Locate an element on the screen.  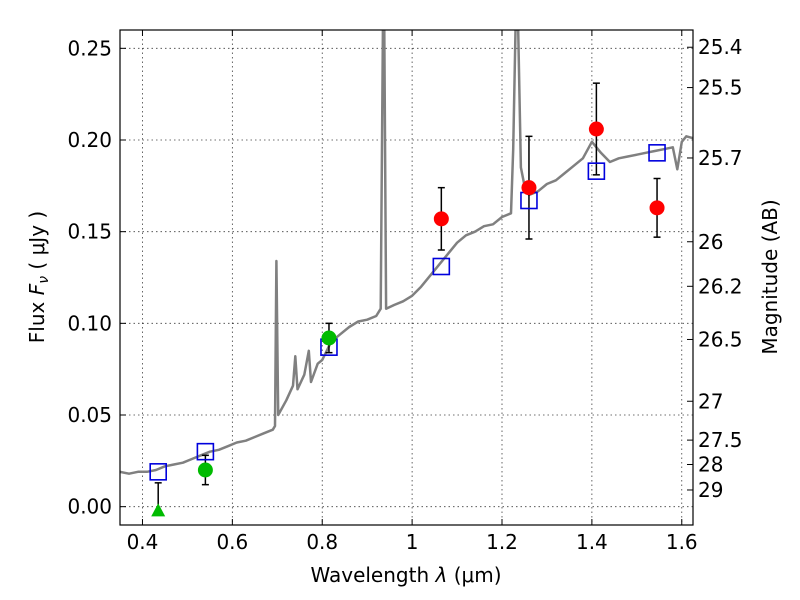
x-tick-label: 0.4 is located at coordinates (143, 542).